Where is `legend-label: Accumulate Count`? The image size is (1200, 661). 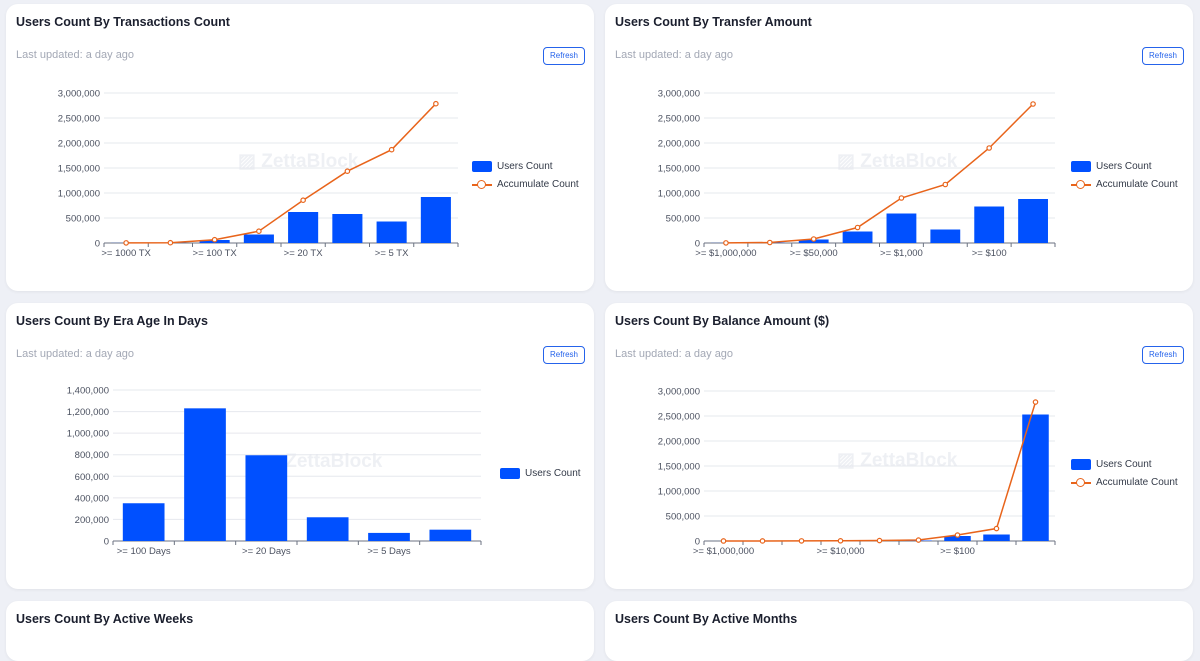
legend-label: Accumulate Count is located at coordinates (538, 184).